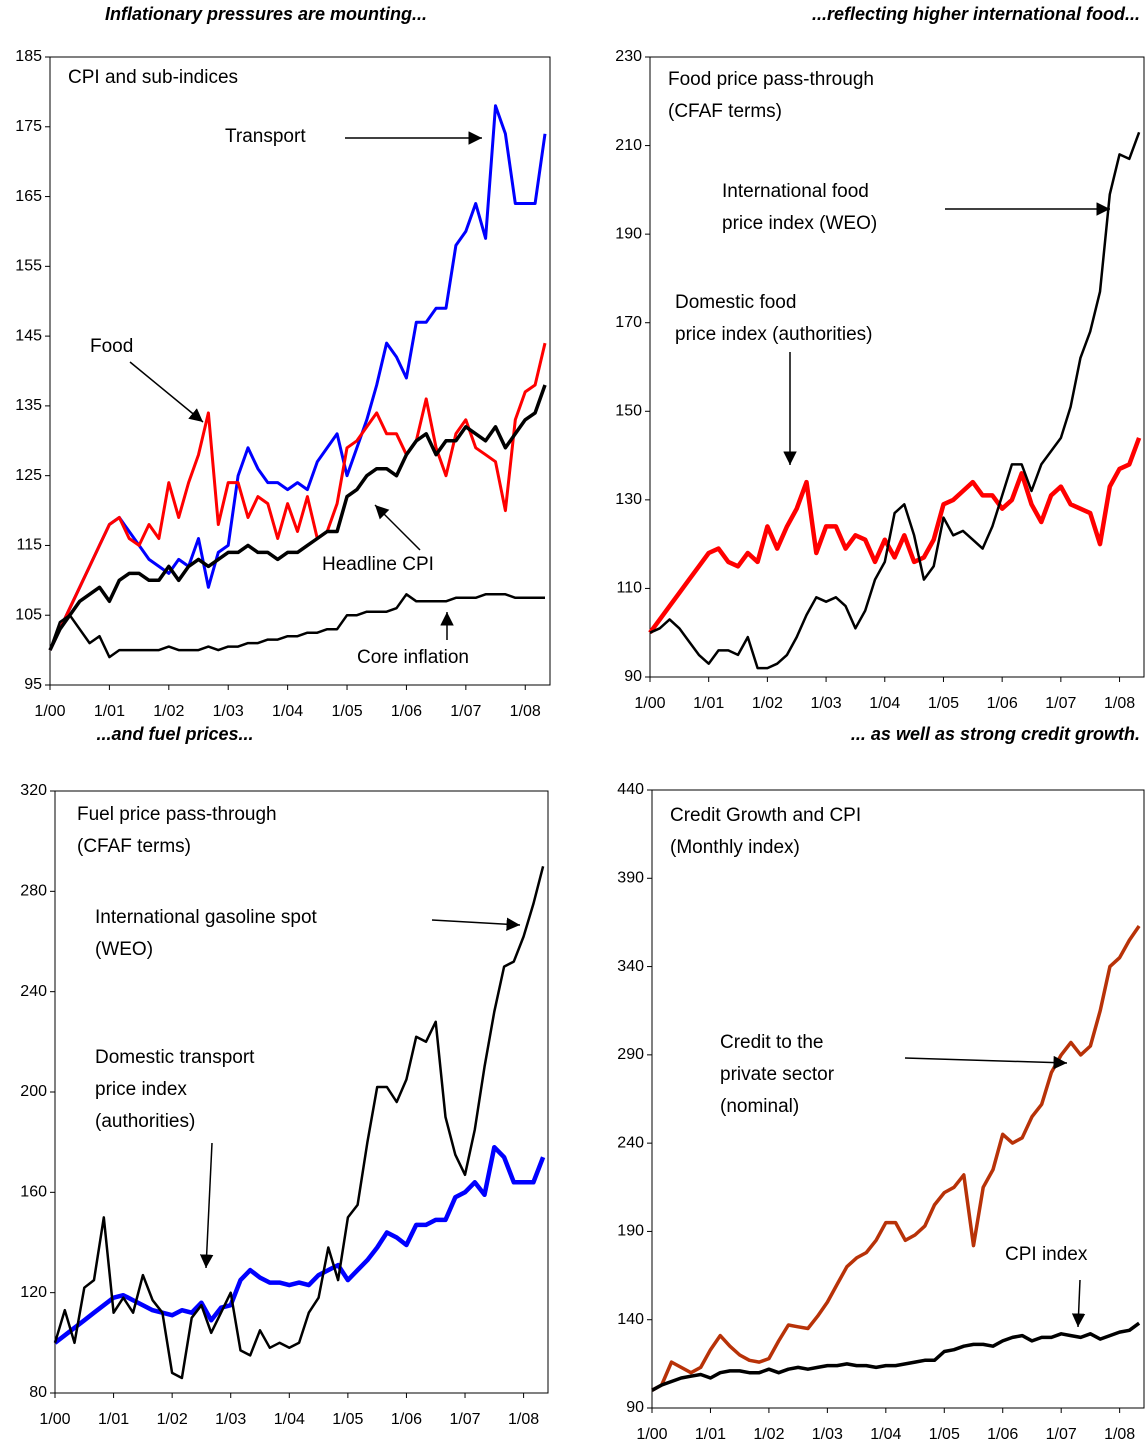 The image size is (1146, 1456). What do you see at coordinates (28, 266) in the screenshot?
I see `y-tick-label: 155` at bounding box center [28, 266].